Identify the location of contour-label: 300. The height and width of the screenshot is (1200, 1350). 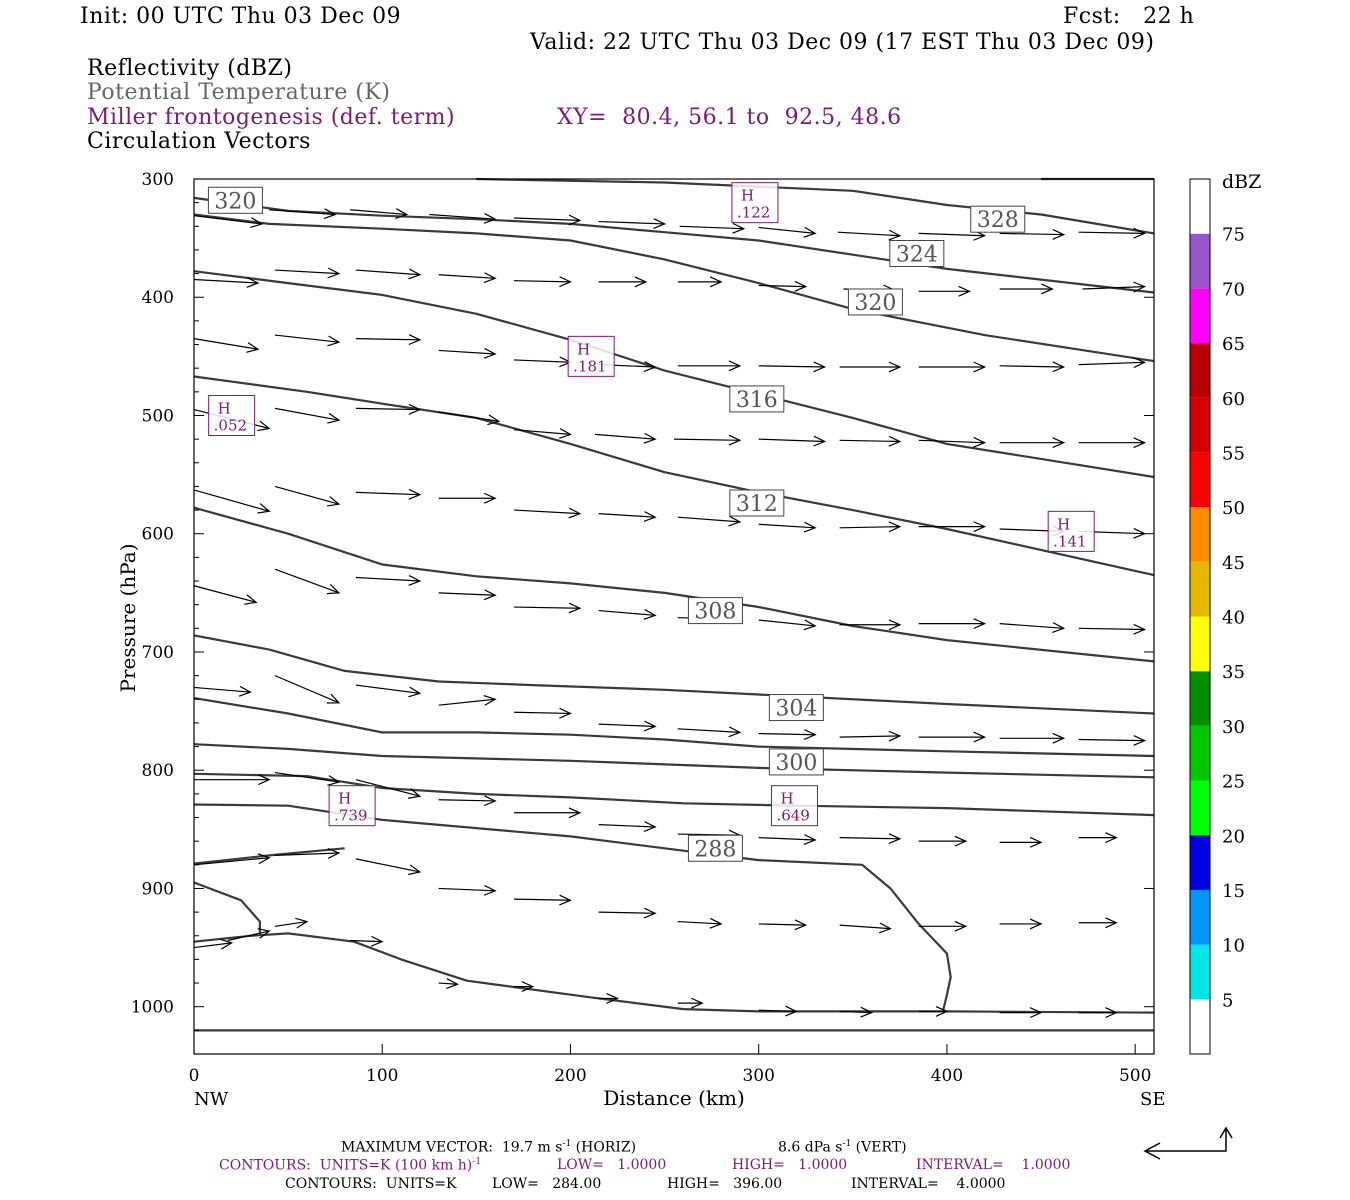
(796, 762).